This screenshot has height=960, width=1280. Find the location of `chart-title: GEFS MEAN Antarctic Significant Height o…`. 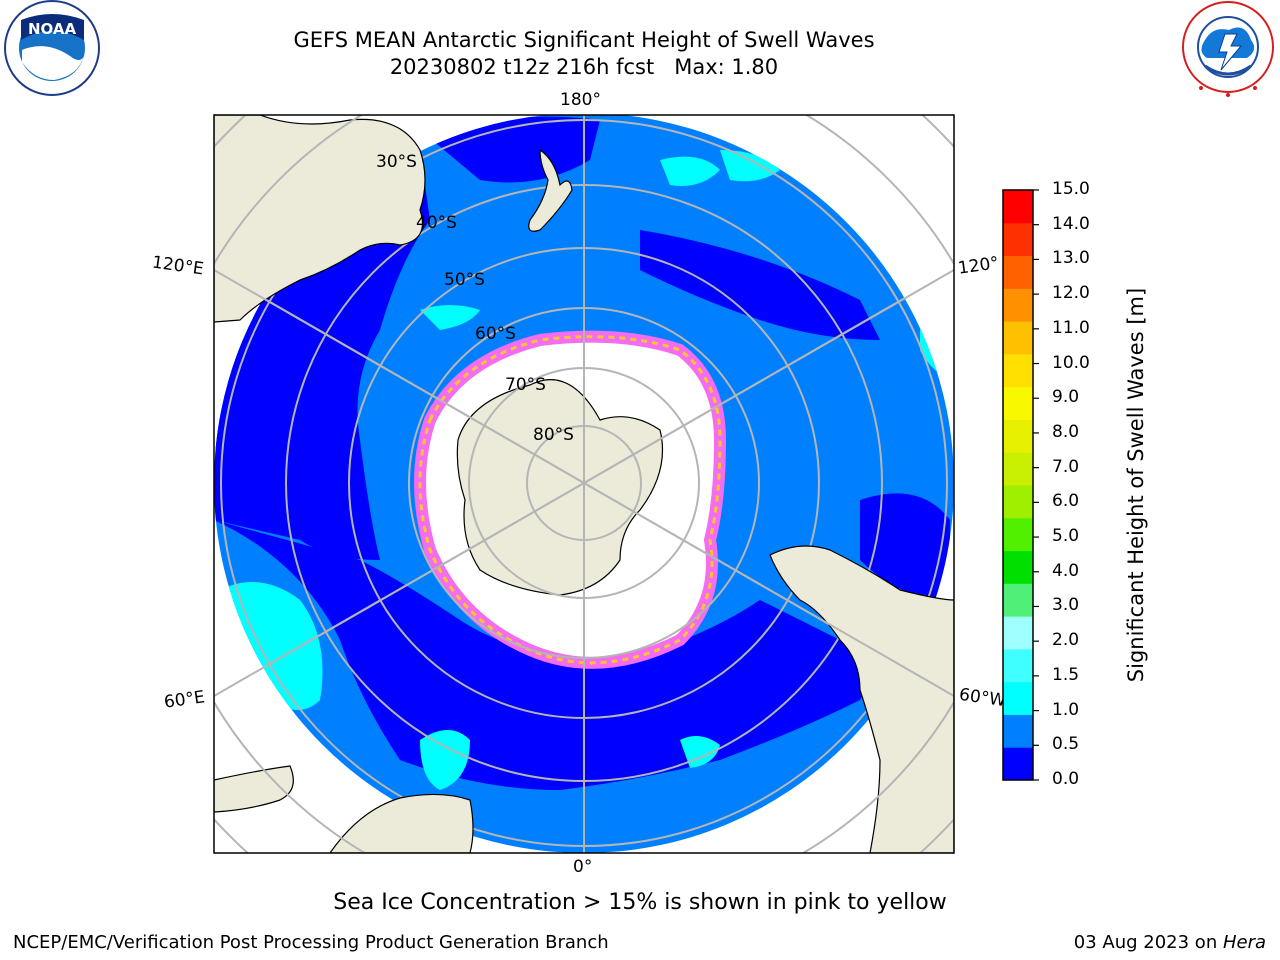

chart-title: GEFS MEAN Antarctic Significant Height o… is located at coordinates (584, 40).